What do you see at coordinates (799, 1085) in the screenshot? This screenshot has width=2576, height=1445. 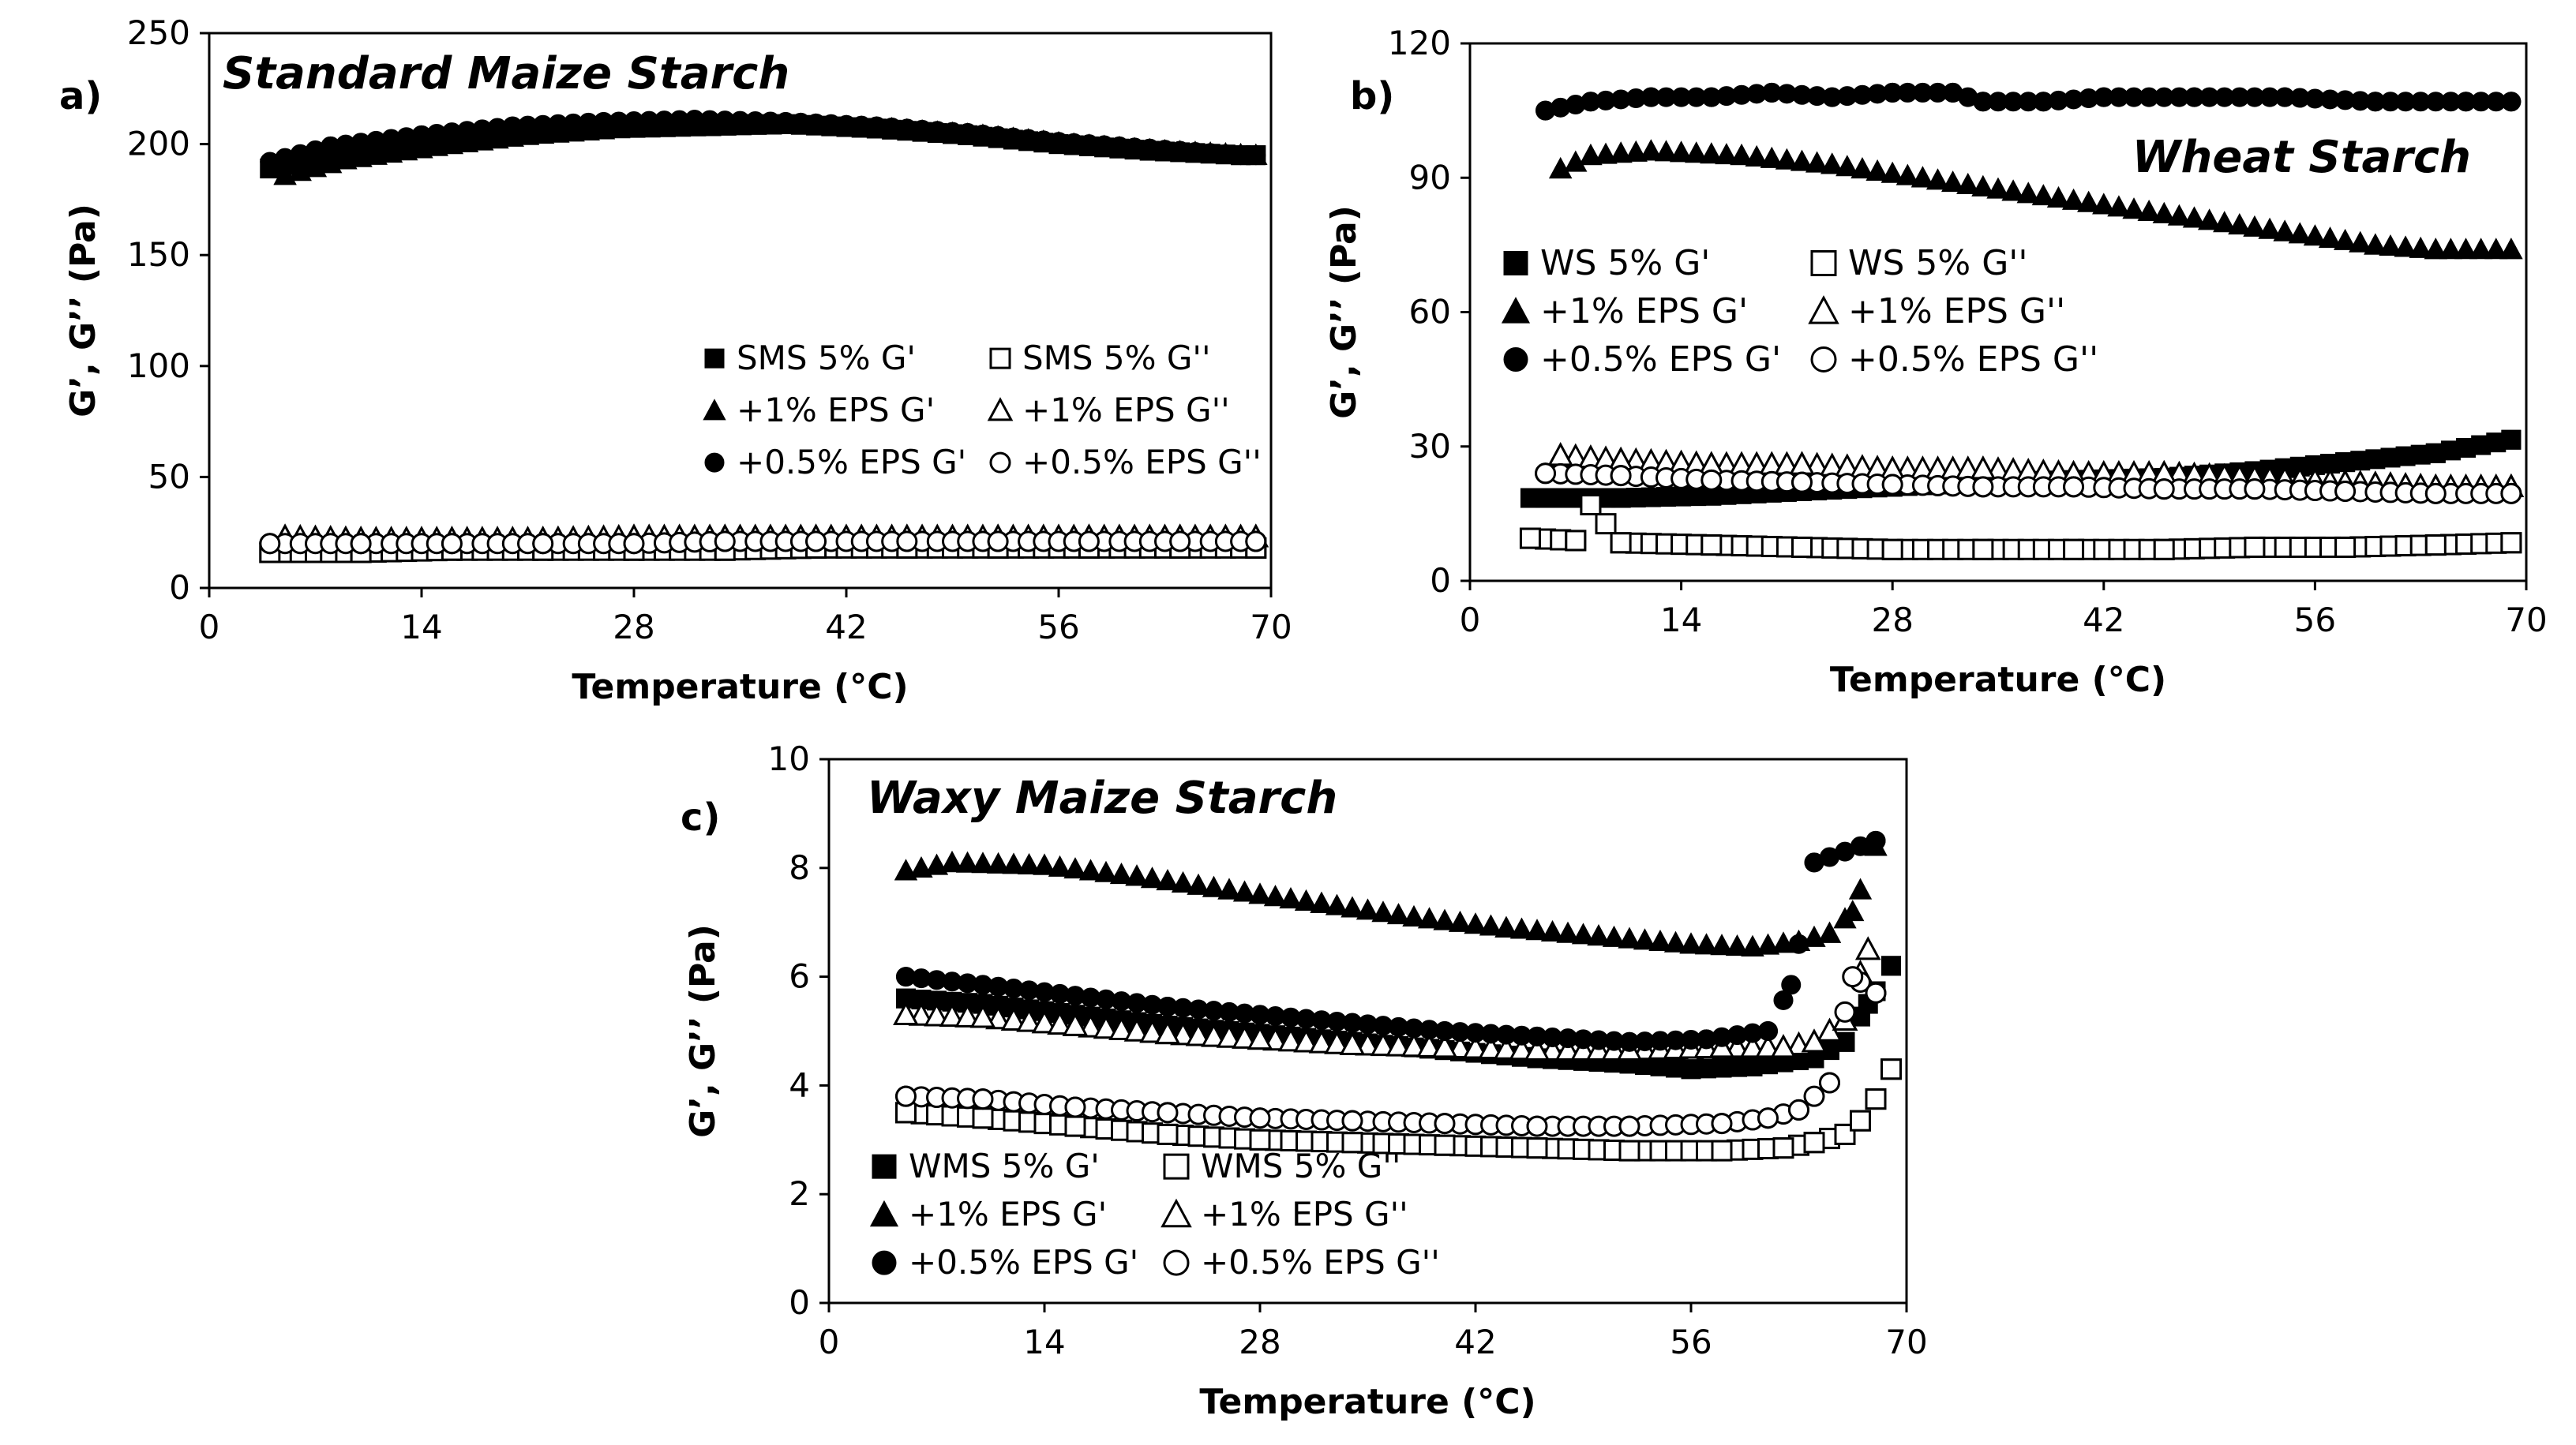 I see `y-tick-label: 4` at bounding box center [799, 1085].